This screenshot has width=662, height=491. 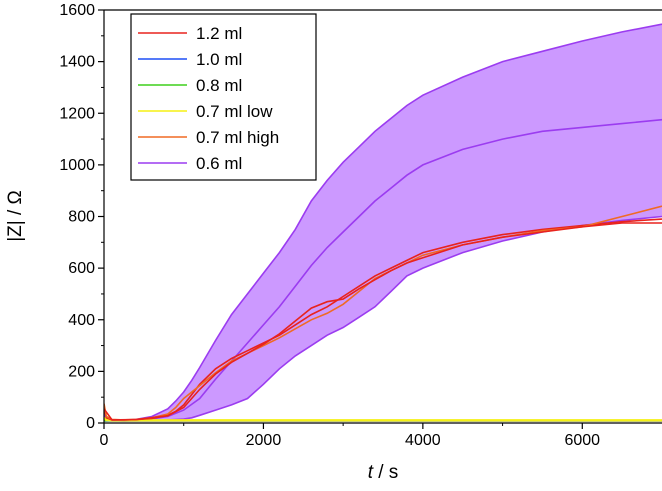 What do you see at coordinates (104, 440) in the screenshot?
I see `x-tick-label-0: 0` at bounding box center [104, 440].